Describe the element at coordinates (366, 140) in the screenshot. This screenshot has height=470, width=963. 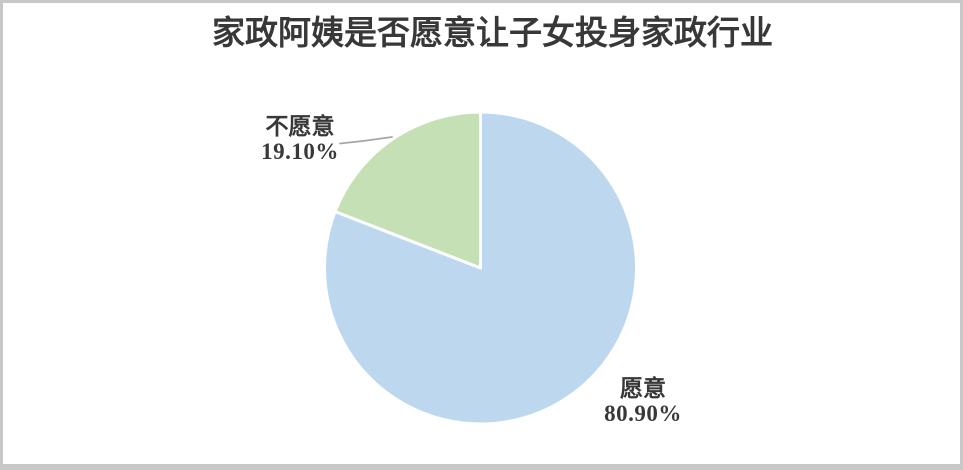
I see `leader-line-unwilling` at that location.